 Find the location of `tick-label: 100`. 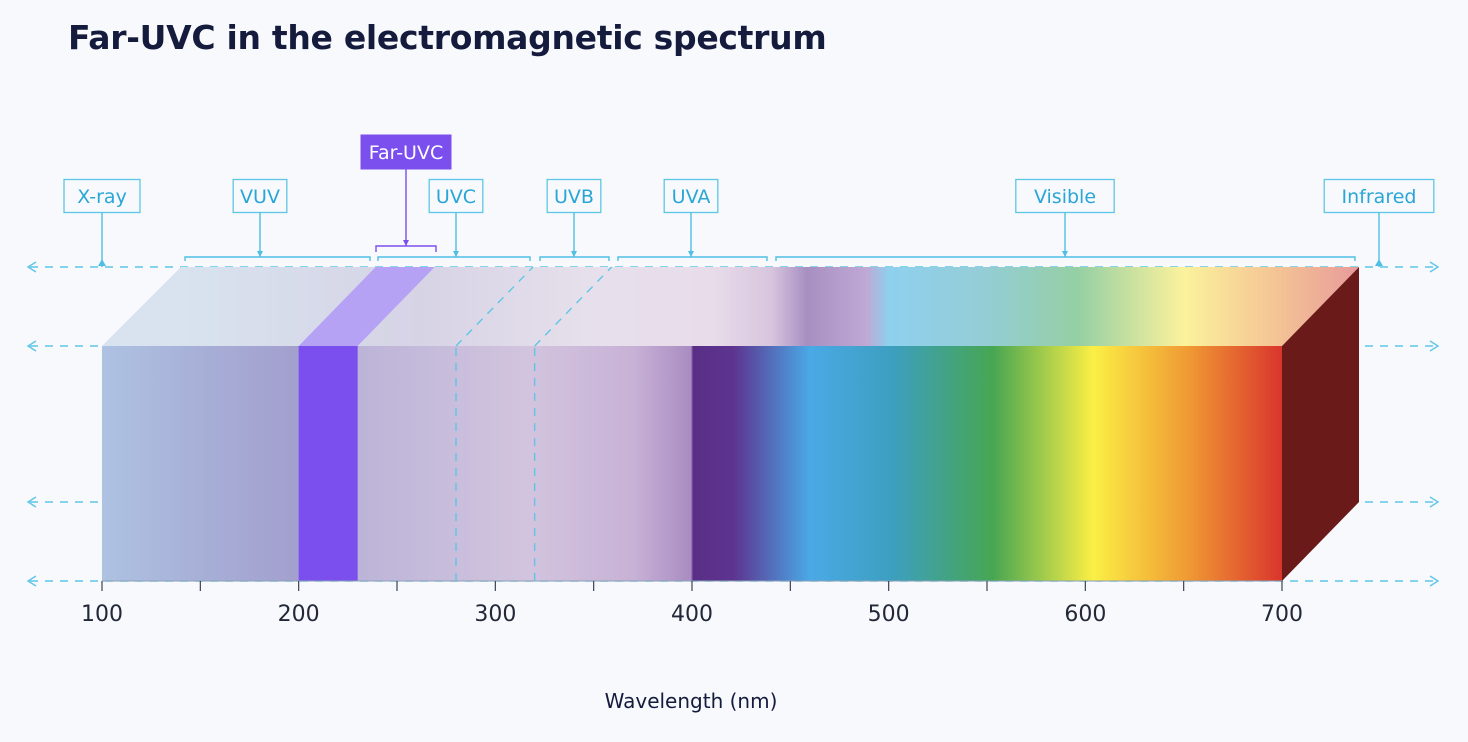

tick-label: 100 is located at coordinates (102, 614).